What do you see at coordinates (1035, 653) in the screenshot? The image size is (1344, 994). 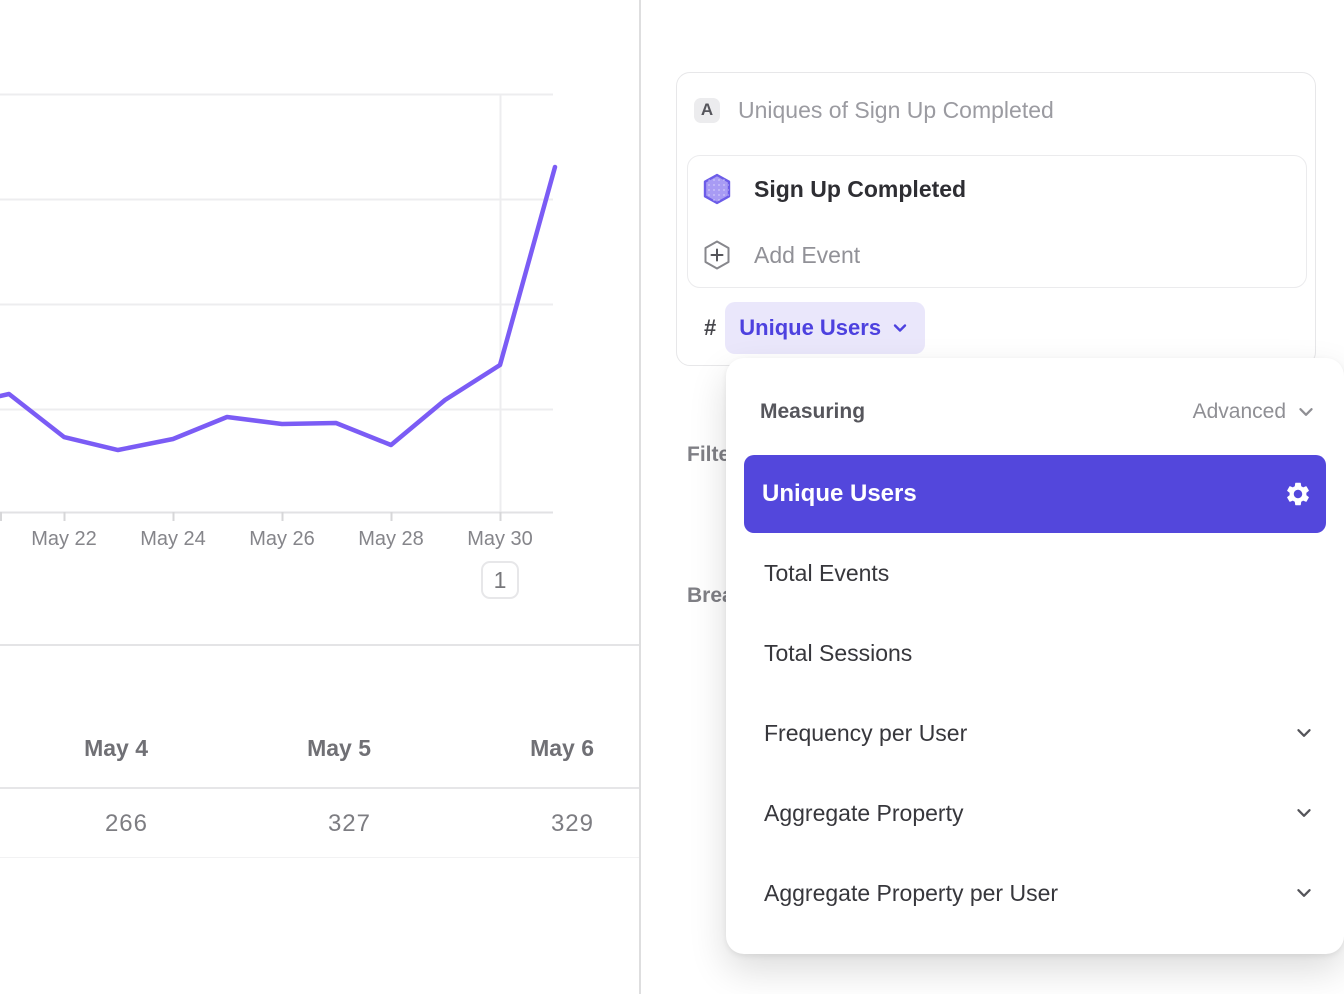 I see `menu-item-total-sessions: Total Sessions` at bounding box center [1035, 653].